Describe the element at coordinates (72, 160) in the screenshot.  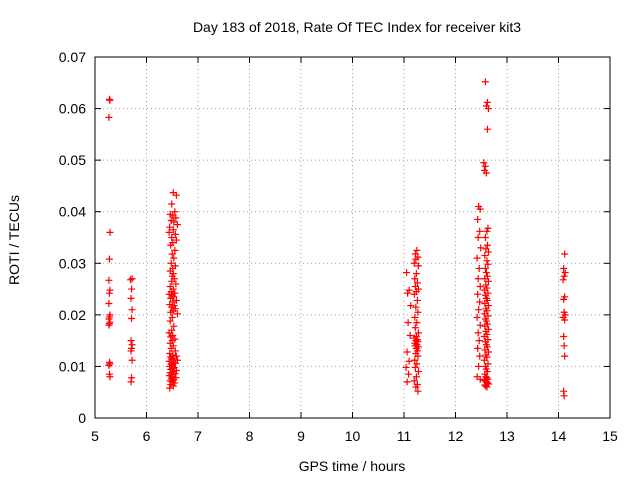
I see `y-tick-label: 0.05` at that location.